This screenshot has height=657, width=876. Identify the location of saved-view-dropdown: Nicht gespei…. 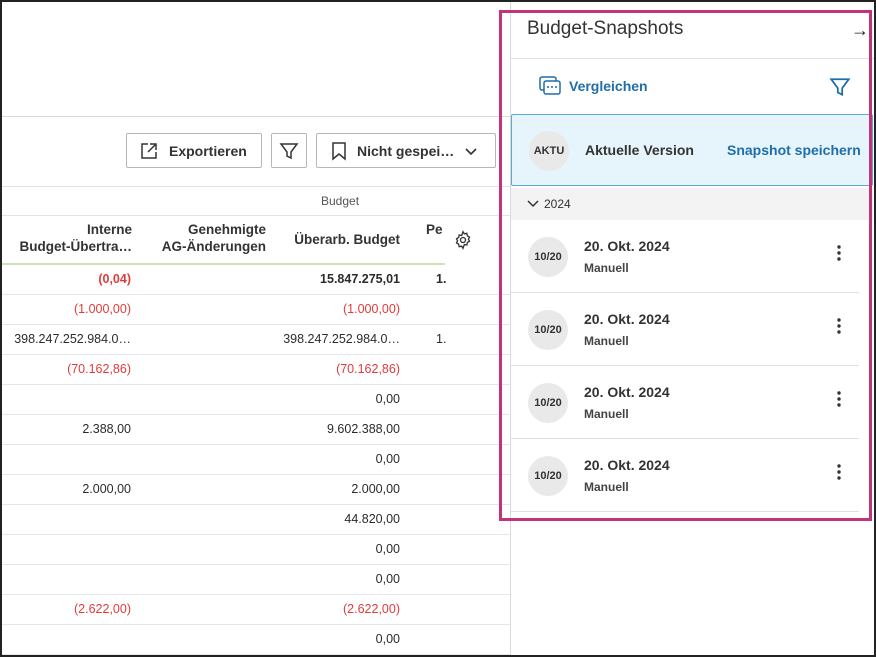
(406, 150).